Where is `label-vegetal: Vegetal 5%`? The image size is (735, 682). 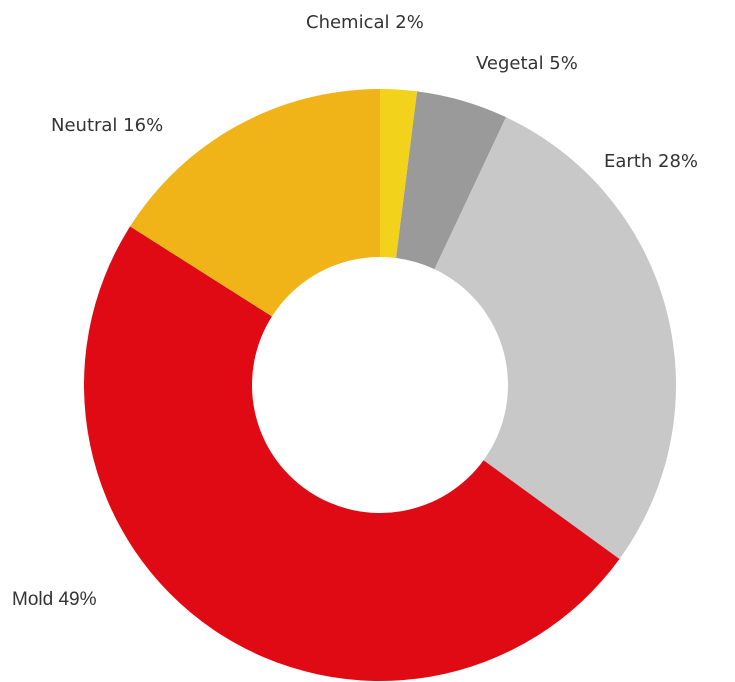 label-vegetal: Vegetal 5% is located at coordinates (527, 63).